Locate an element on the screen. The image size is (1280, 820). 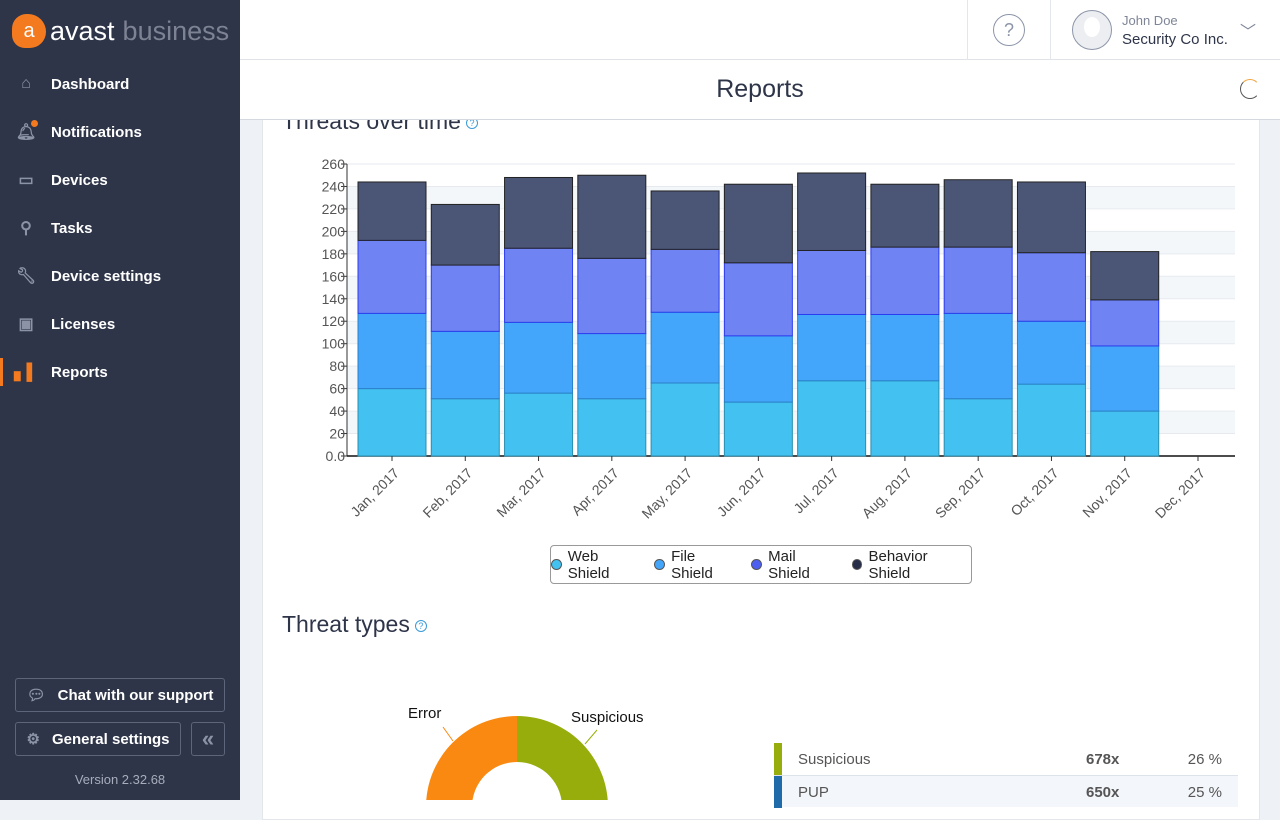
row-percent: 25 % is located at coordinates (1204, 792).